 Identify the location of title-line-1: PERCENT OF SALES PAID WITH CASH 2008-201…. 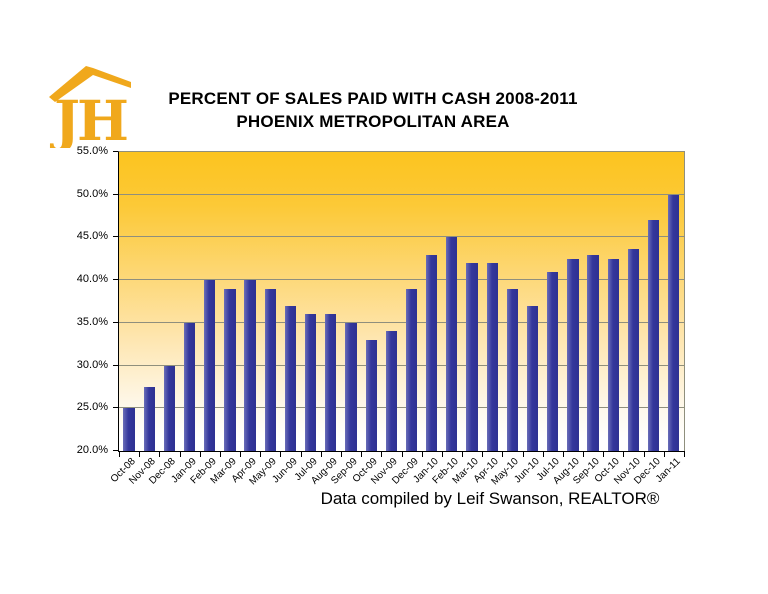
(373, 98).